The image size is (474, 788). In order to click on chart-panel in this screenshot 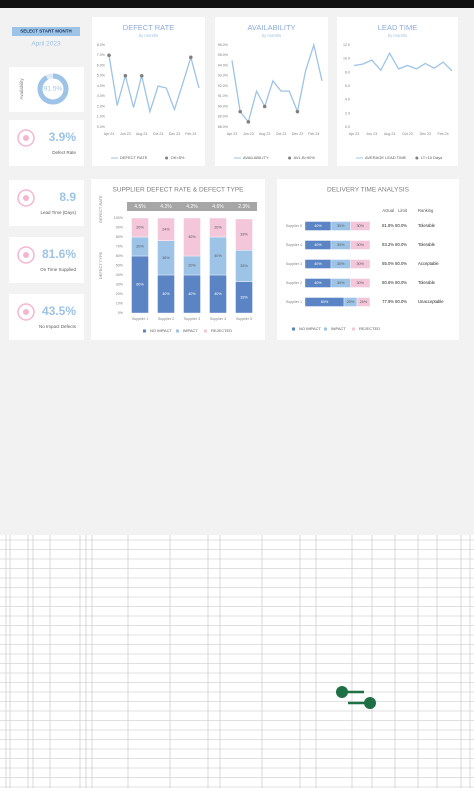, I will do `click(148, 91)`.